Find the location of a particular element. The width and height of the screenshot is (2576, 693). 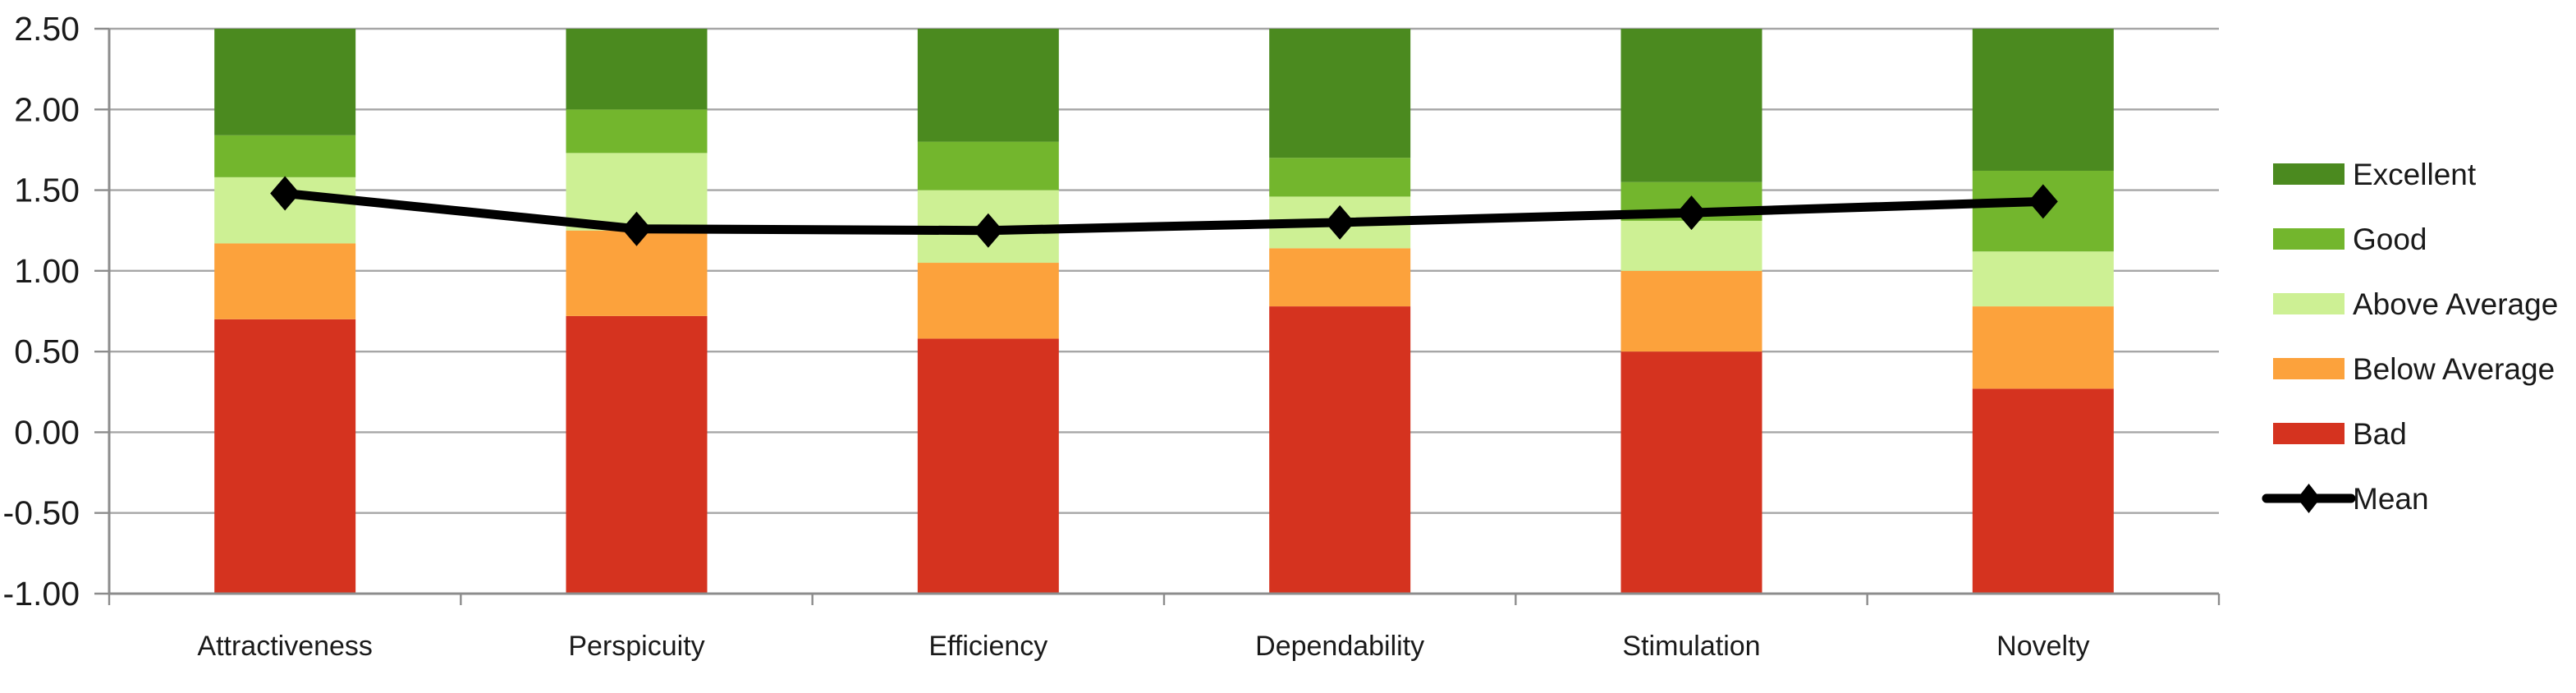

mean-line-series is located at coordinates (1164, 212).